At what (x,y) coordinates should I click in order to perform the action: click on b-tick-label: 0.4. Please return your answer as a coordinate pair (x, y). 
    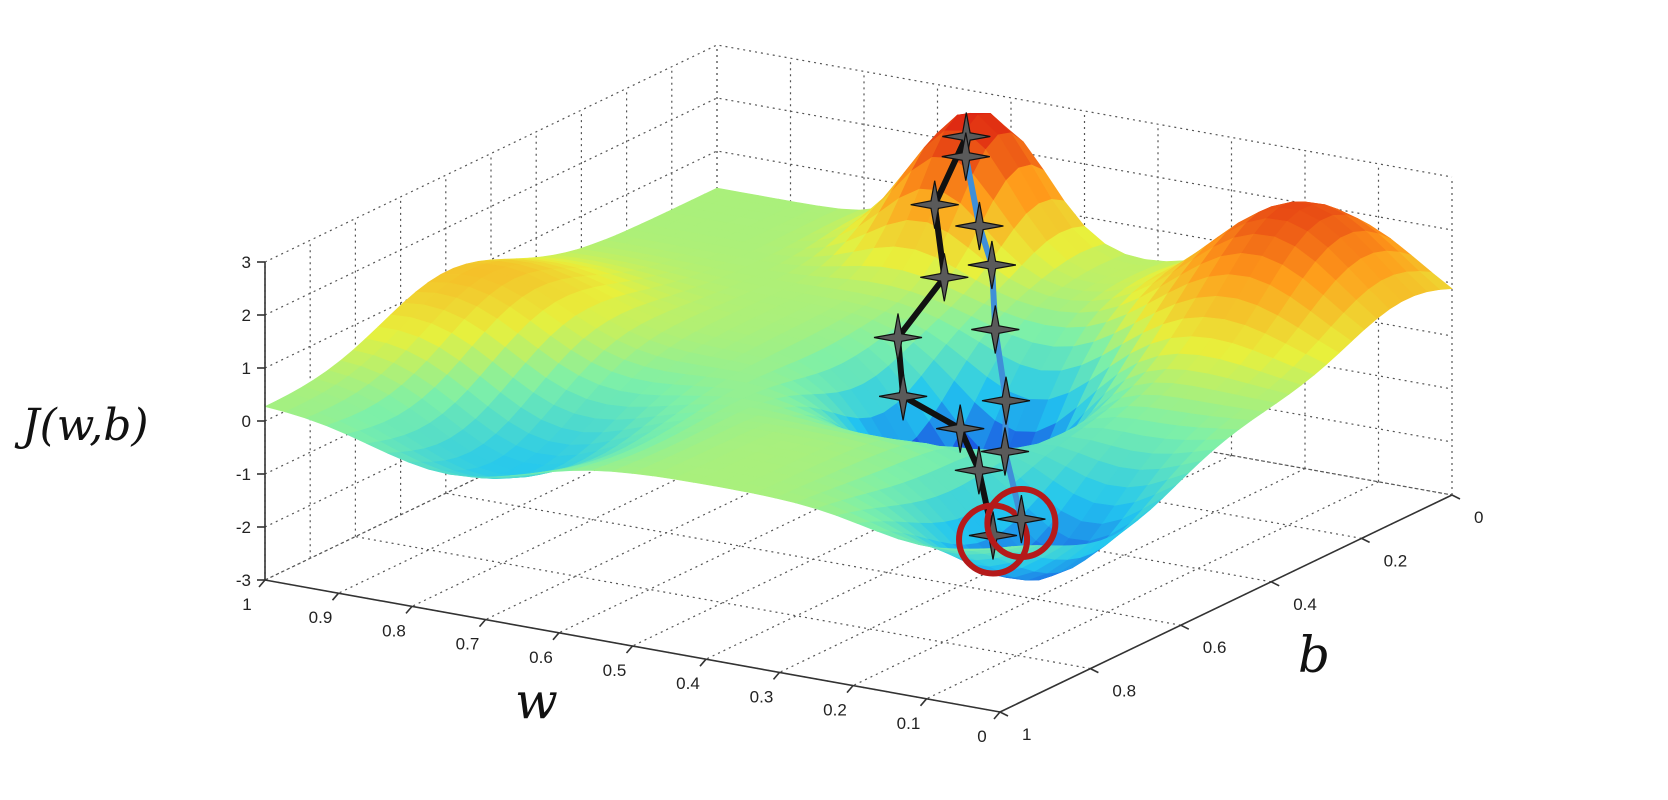
    Looking at the image, I should click on (1305, 604).